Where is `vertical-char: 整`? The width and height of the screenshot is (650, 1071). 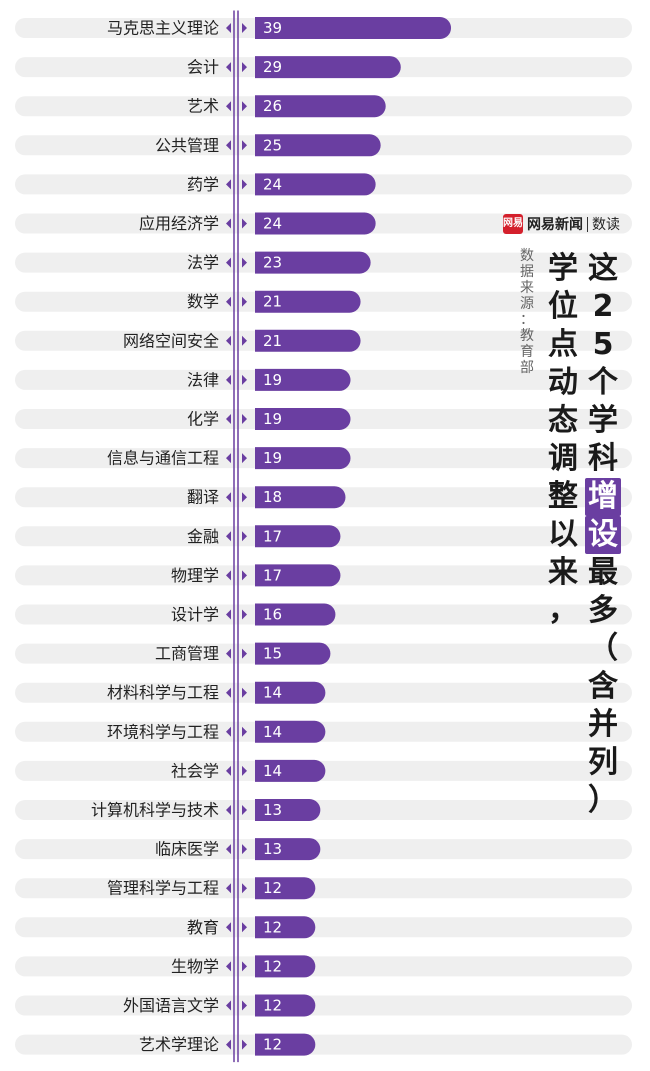 vertical-char: 整 is located at coordinates (563, 496).